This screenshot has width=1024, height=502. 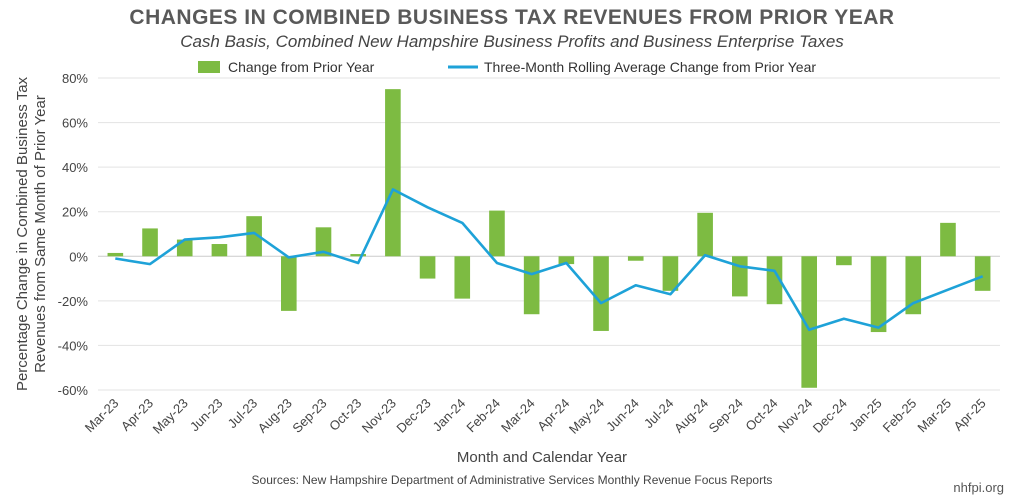 What do you see at coordinates (483, 416) in the screenshot?
I see `x-tick-label: Feb-24` at bounding box center [483, 416].